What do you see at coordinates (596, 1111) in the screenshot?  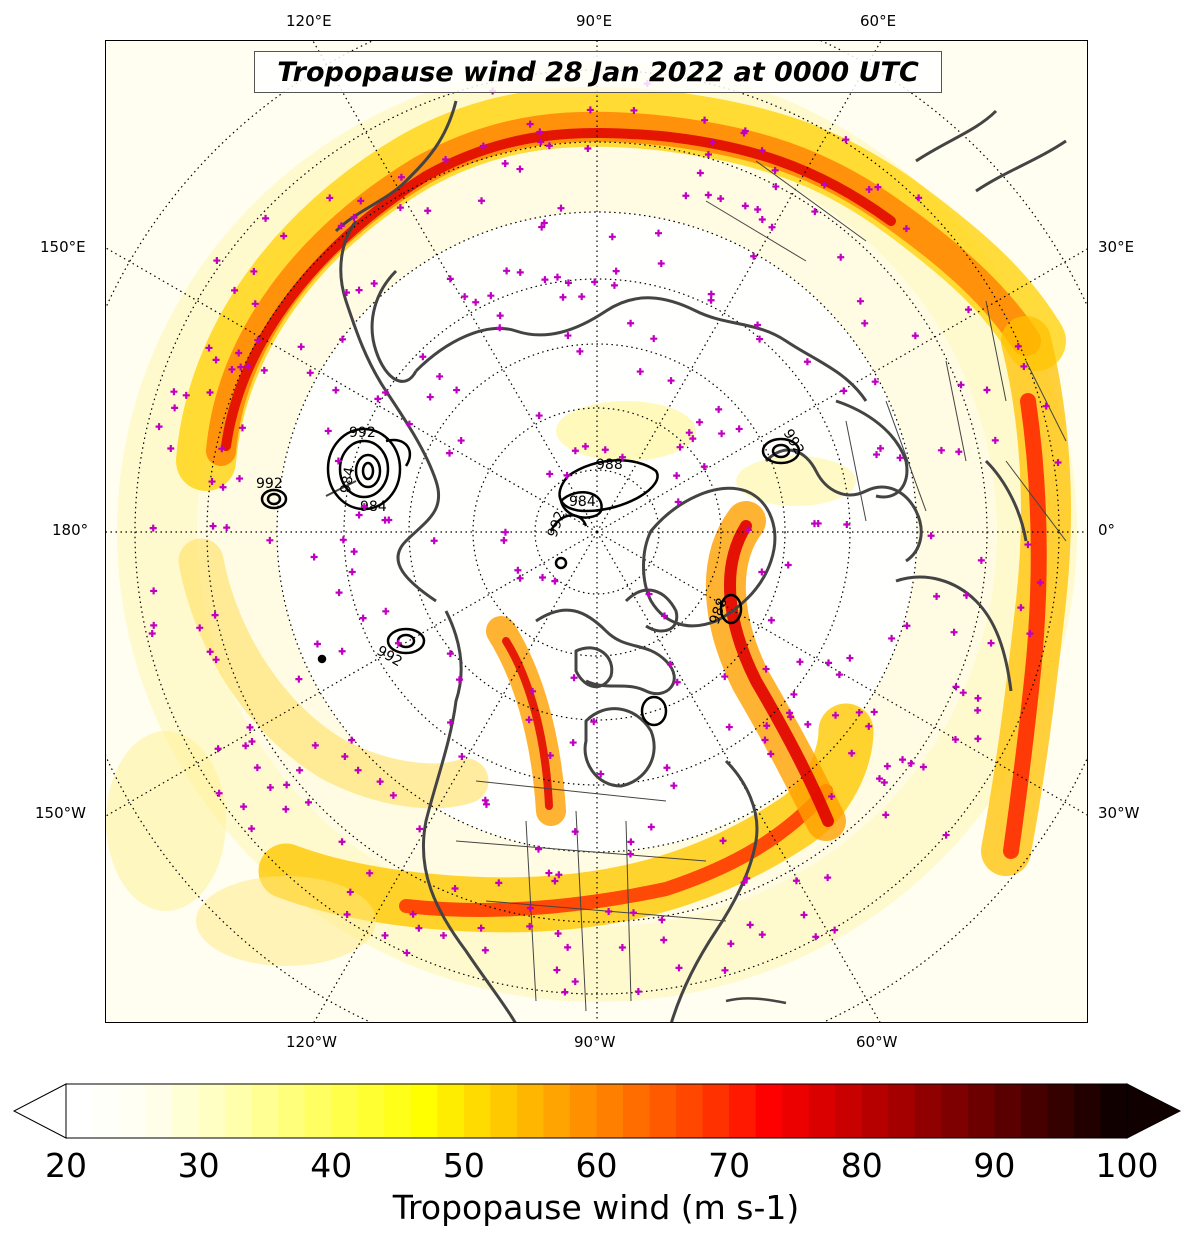 I see `colorbar-outline` at bounding box center [596, 1111].